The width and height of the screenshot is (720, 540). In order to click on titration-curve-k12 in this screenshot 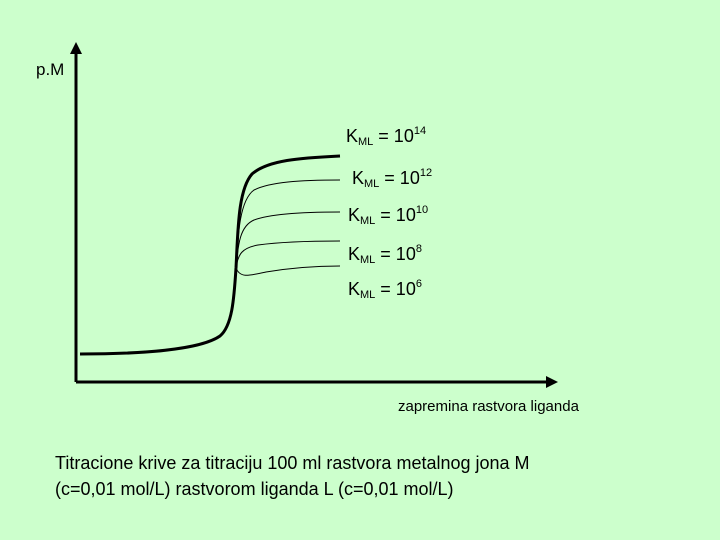, I will do `click(288, 224)`.